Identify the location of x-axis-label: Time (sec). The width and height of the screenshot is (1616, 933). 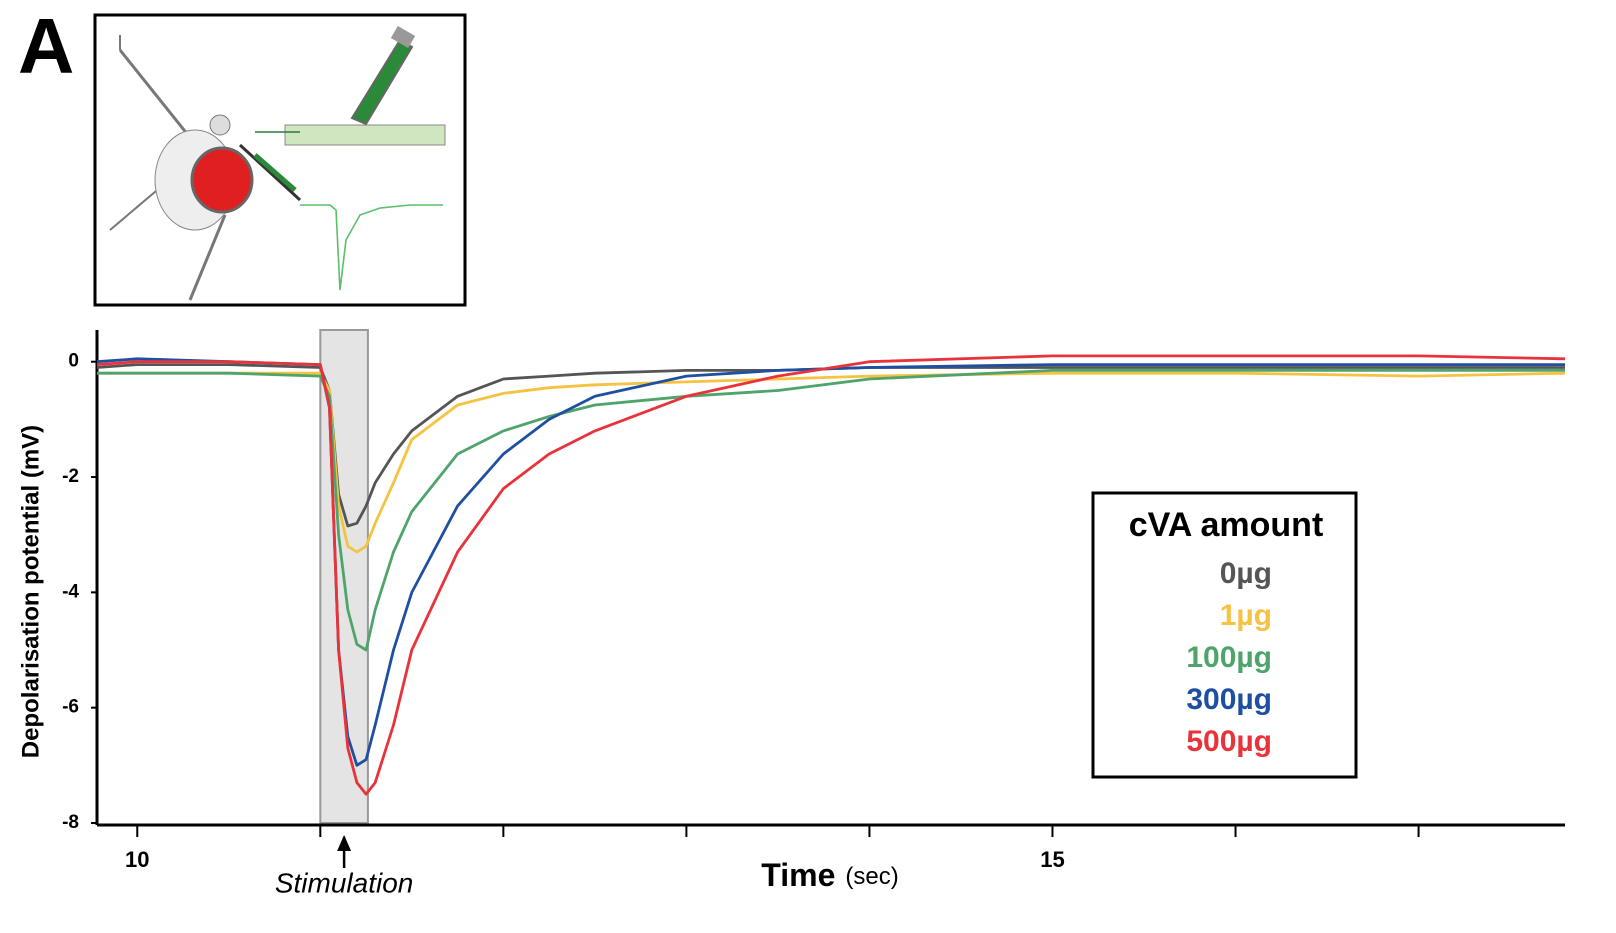
(829, 875).